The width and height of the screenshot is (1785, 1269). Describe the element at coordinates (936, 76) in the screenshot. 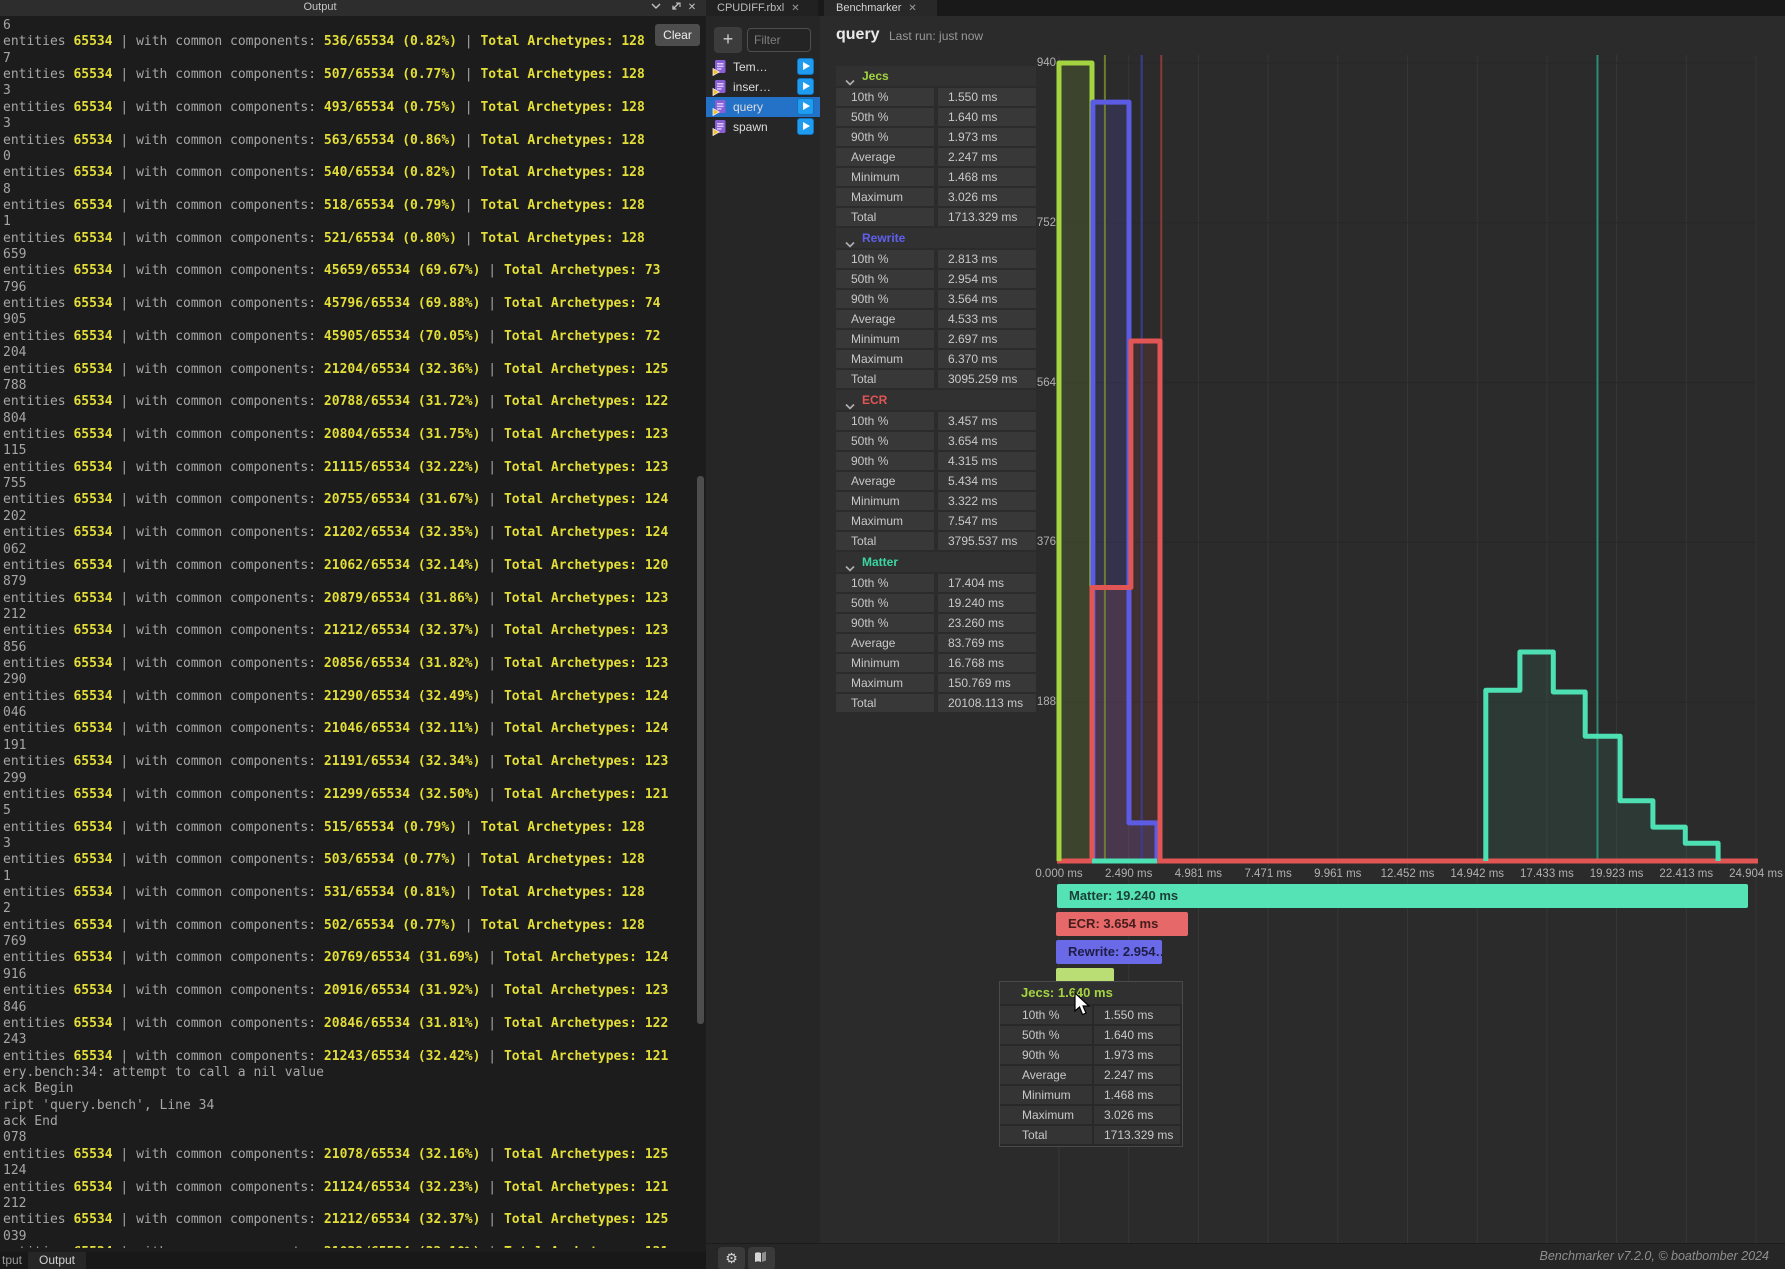

I see `stats-section-header: Jecs` at that location.